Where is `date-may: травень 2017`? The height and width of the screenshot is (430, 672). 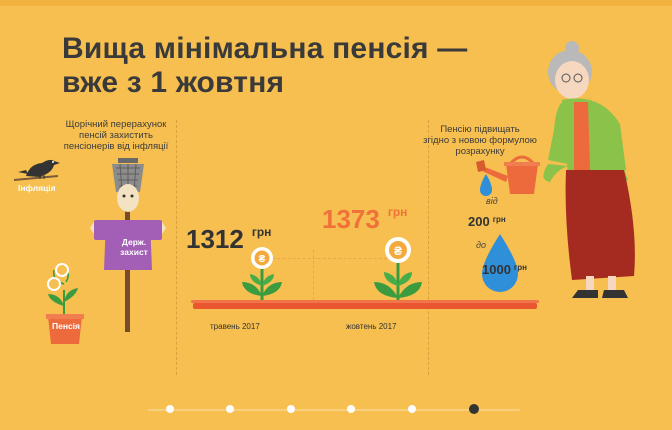
date-may: травень 2017 is located at coordinates (235, 326).